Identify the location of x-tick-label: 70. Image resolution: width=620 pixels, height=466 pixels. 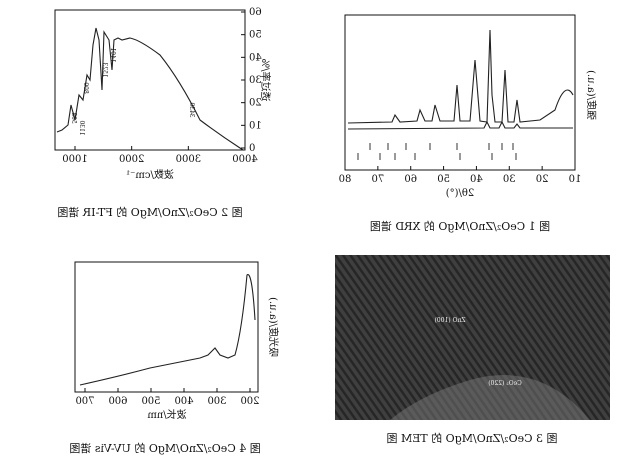
(377, 179).